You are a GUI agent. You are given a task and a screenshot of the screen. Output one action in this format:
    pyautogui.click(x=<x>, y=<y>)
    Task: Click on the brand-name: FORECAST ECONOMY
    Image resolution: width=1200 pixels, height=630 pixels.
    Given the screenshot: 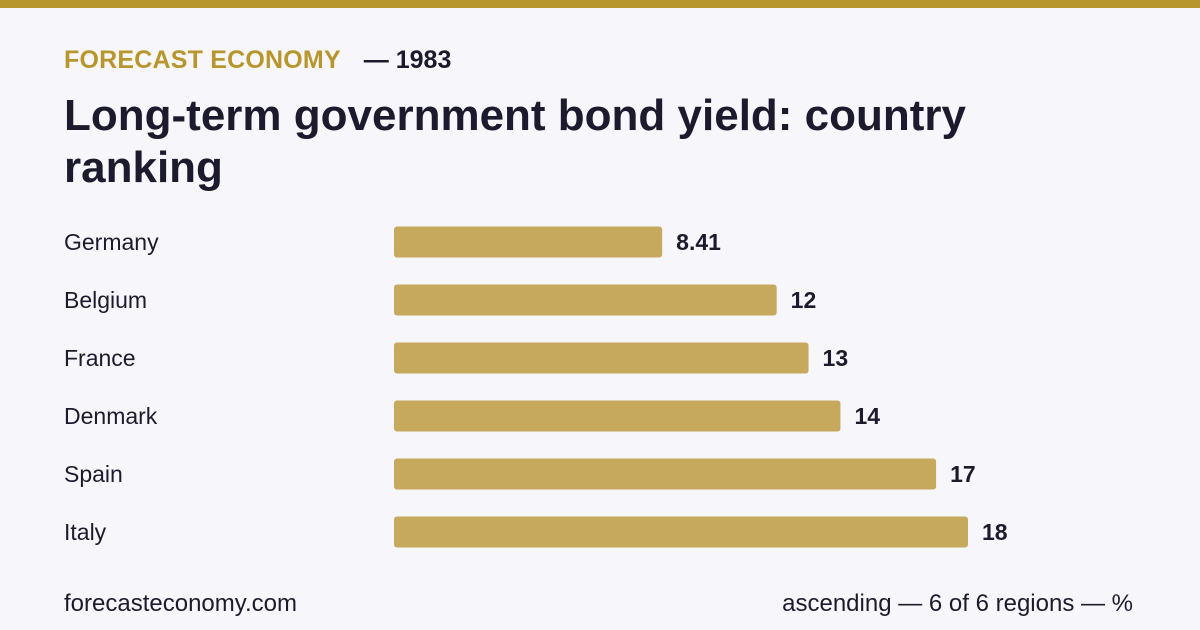 What is the action you would take?
    pyautogui.click(x=202, y=60)
    